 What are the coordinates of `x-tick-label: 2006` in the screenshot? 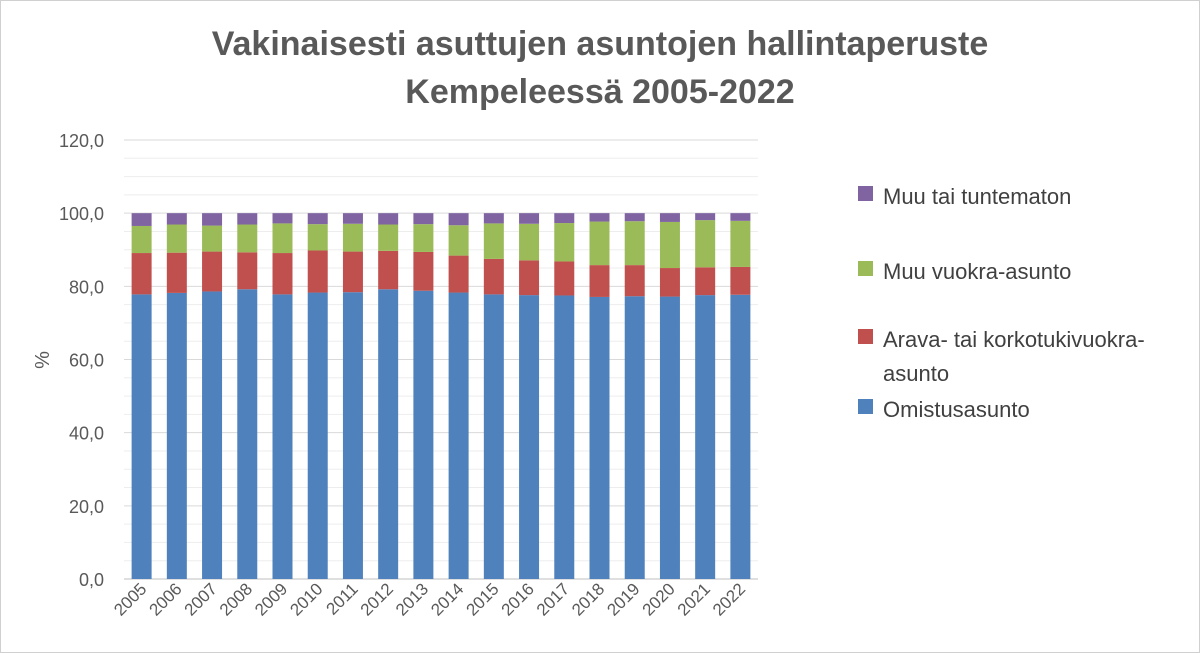 It's located at (165, 599).